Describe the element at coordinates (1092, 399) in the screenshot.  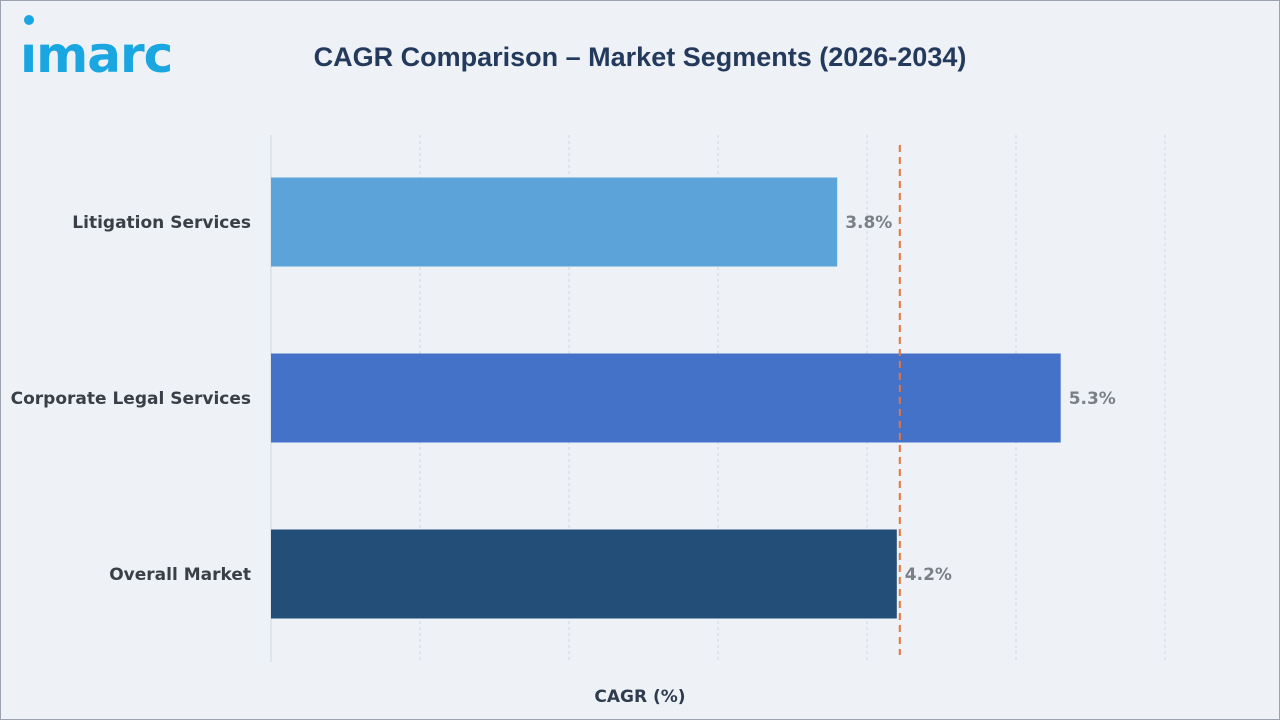
I see `data-label: 5.3%` at that location.